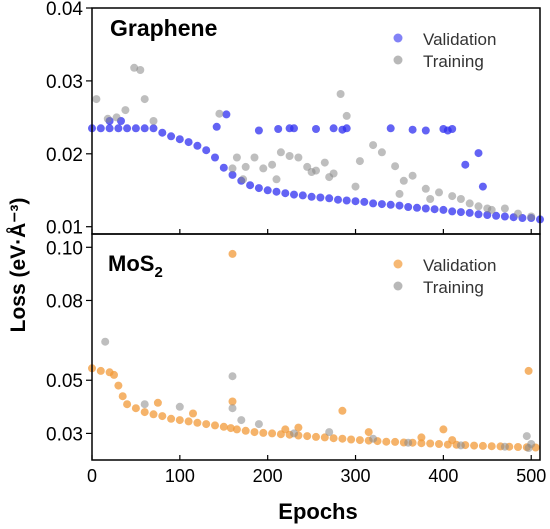 Image resolution: width=550 pixels, height=529 pixels. What do you see at coordinates (398, 264) in the screenshot?
I see `mos2-legend-validation-marker` at bounding box center [398, 264].